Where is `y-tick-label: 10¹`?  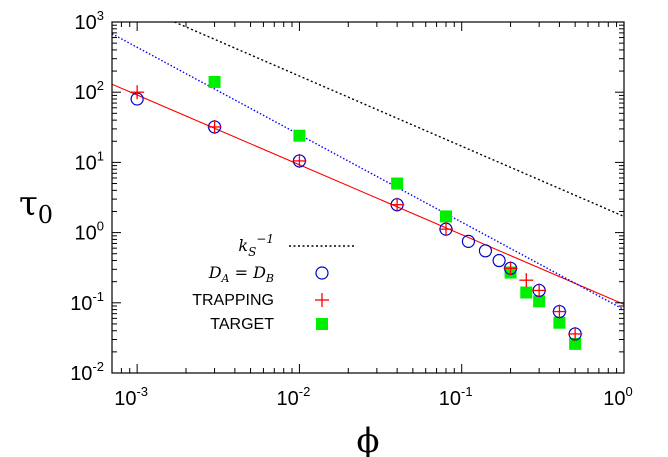
y-tick-label: 10¹ is located at coordinates (89, 161).